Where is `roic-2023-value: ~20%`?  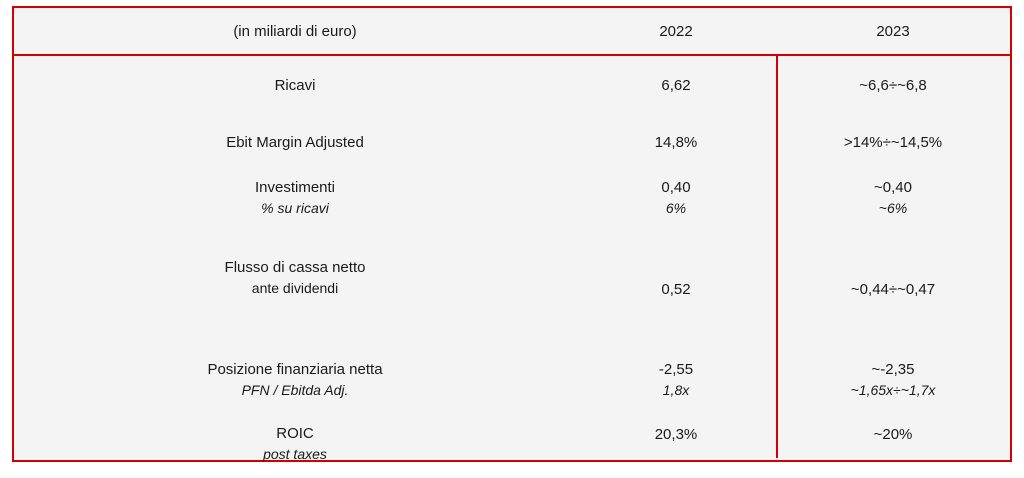
roic-2023-value: ~20% is located at coordinates (893, 434).